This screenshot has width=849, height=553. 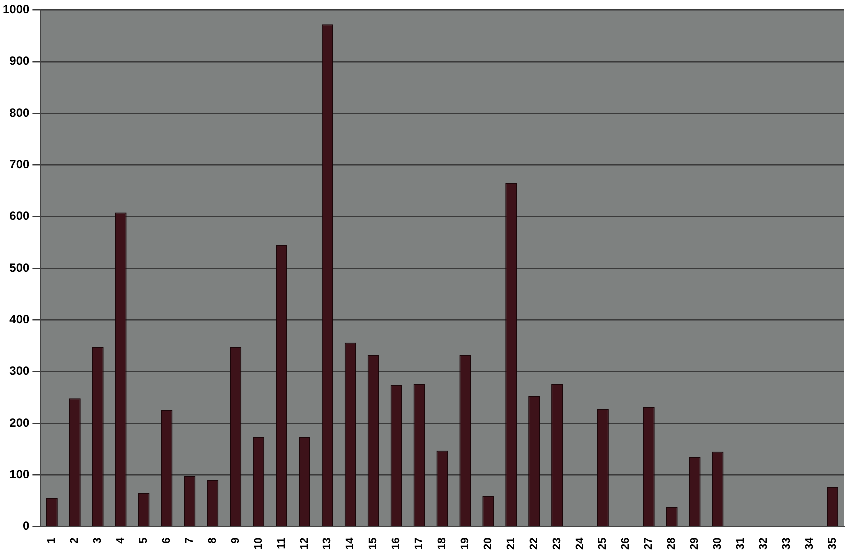 I want to click on x-tick-label: 23, so click(x=557, y=544).